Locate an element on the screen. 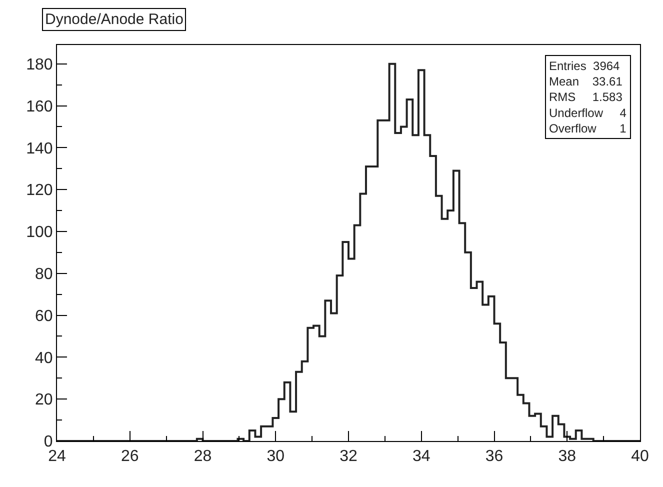  x-tick-label: 34 is located at coordinates (421, 457).